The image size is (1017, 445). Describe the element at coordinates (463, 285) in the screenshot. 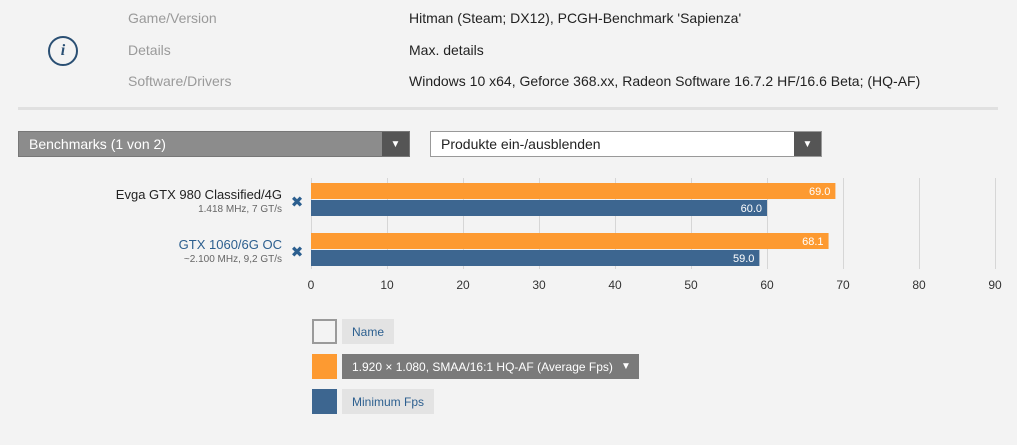

I see `x-tick-label: 20` at that location.